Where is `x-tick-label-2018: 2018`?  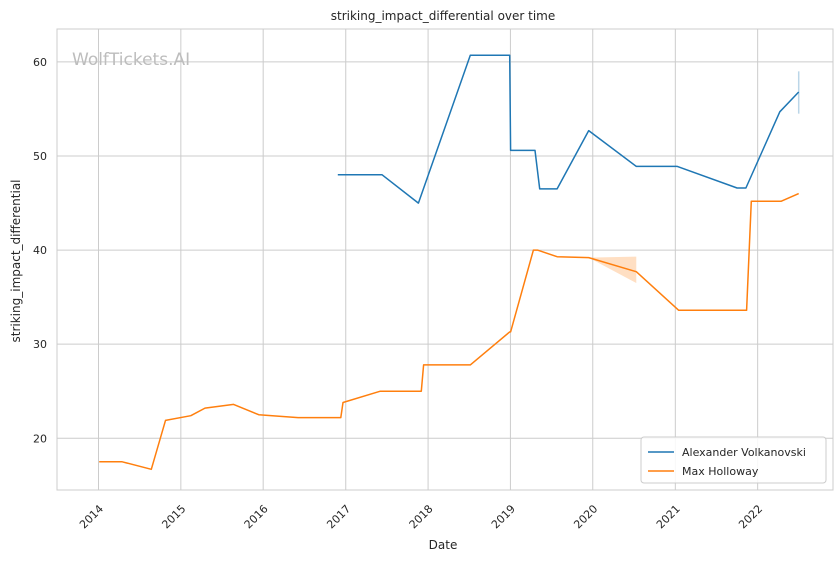 x-tick-label-2018: 2018 is located at coordinates (421, 516).